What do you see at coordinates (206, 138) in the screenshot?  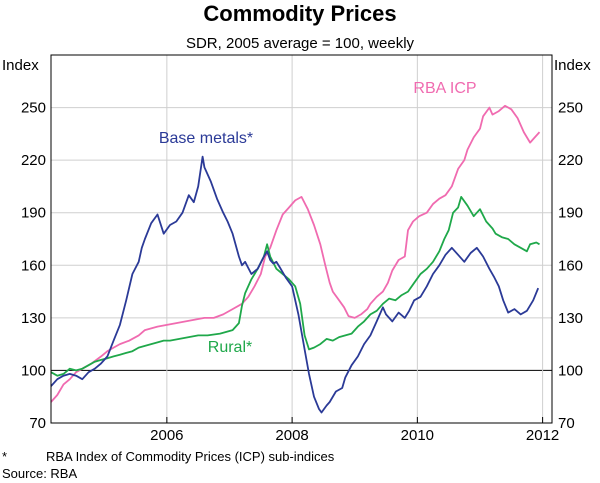 I see `annotation-base-metals: Base metals*` at bounding box center [206, 138].